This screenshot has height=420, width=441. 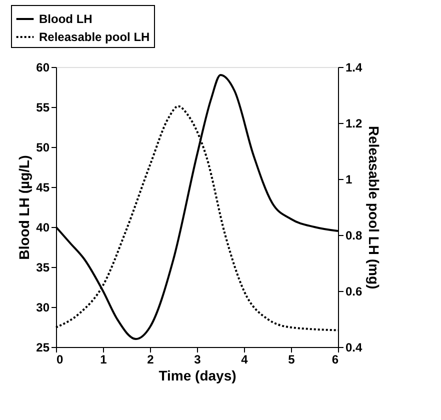 What do you see at coordinates (354, 347) in the screenshot?
I see `y2-tick-label: 0.4` at bounding box center [354, 347].